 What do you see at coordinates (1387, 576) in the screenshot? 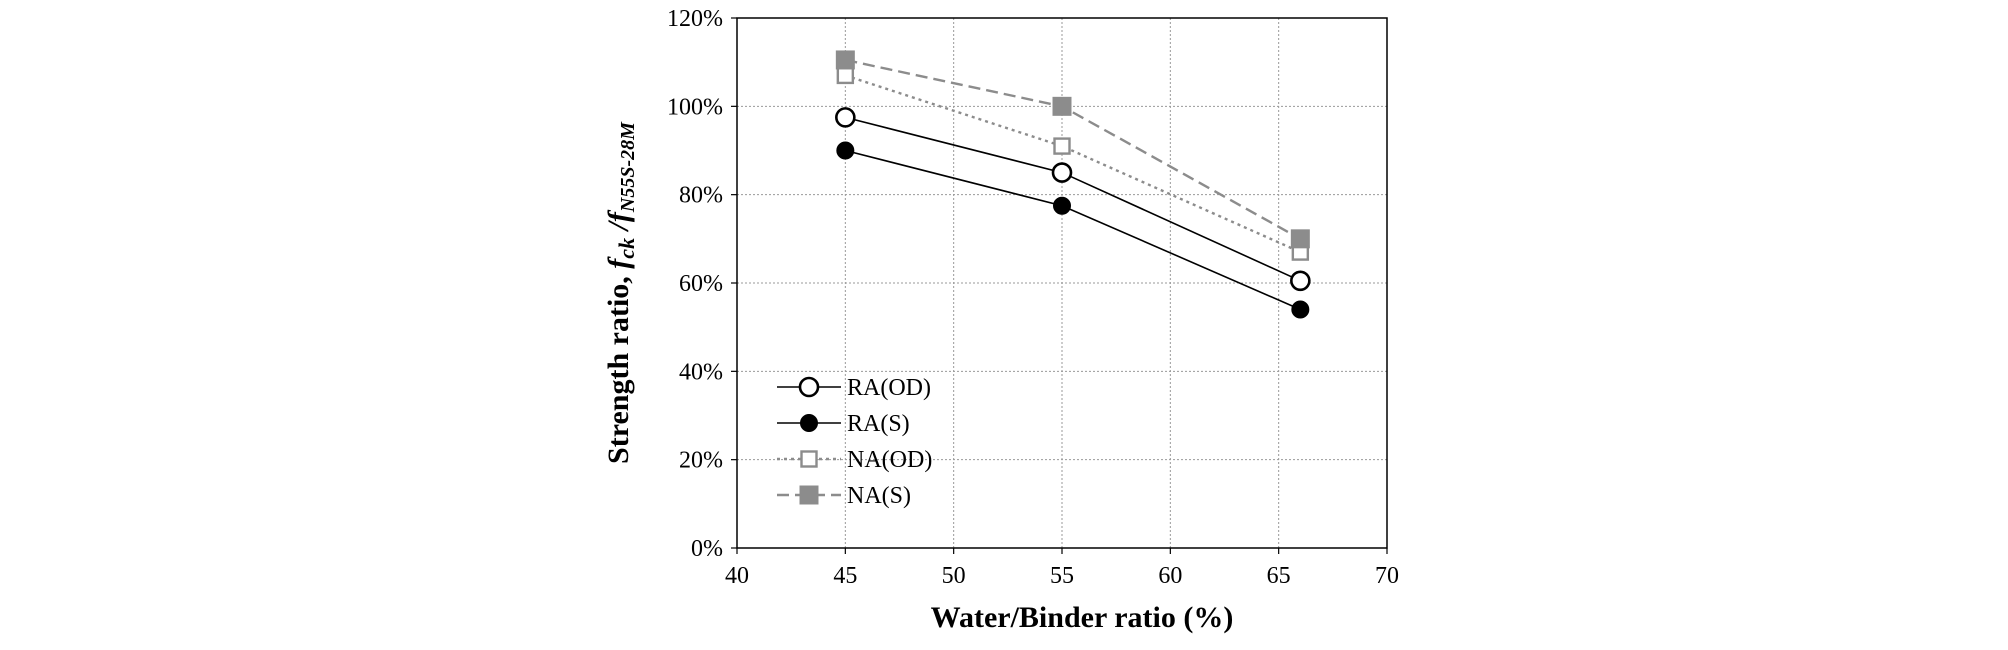
I see `x-tick-label: 70` at bounding box center [1387, 576].